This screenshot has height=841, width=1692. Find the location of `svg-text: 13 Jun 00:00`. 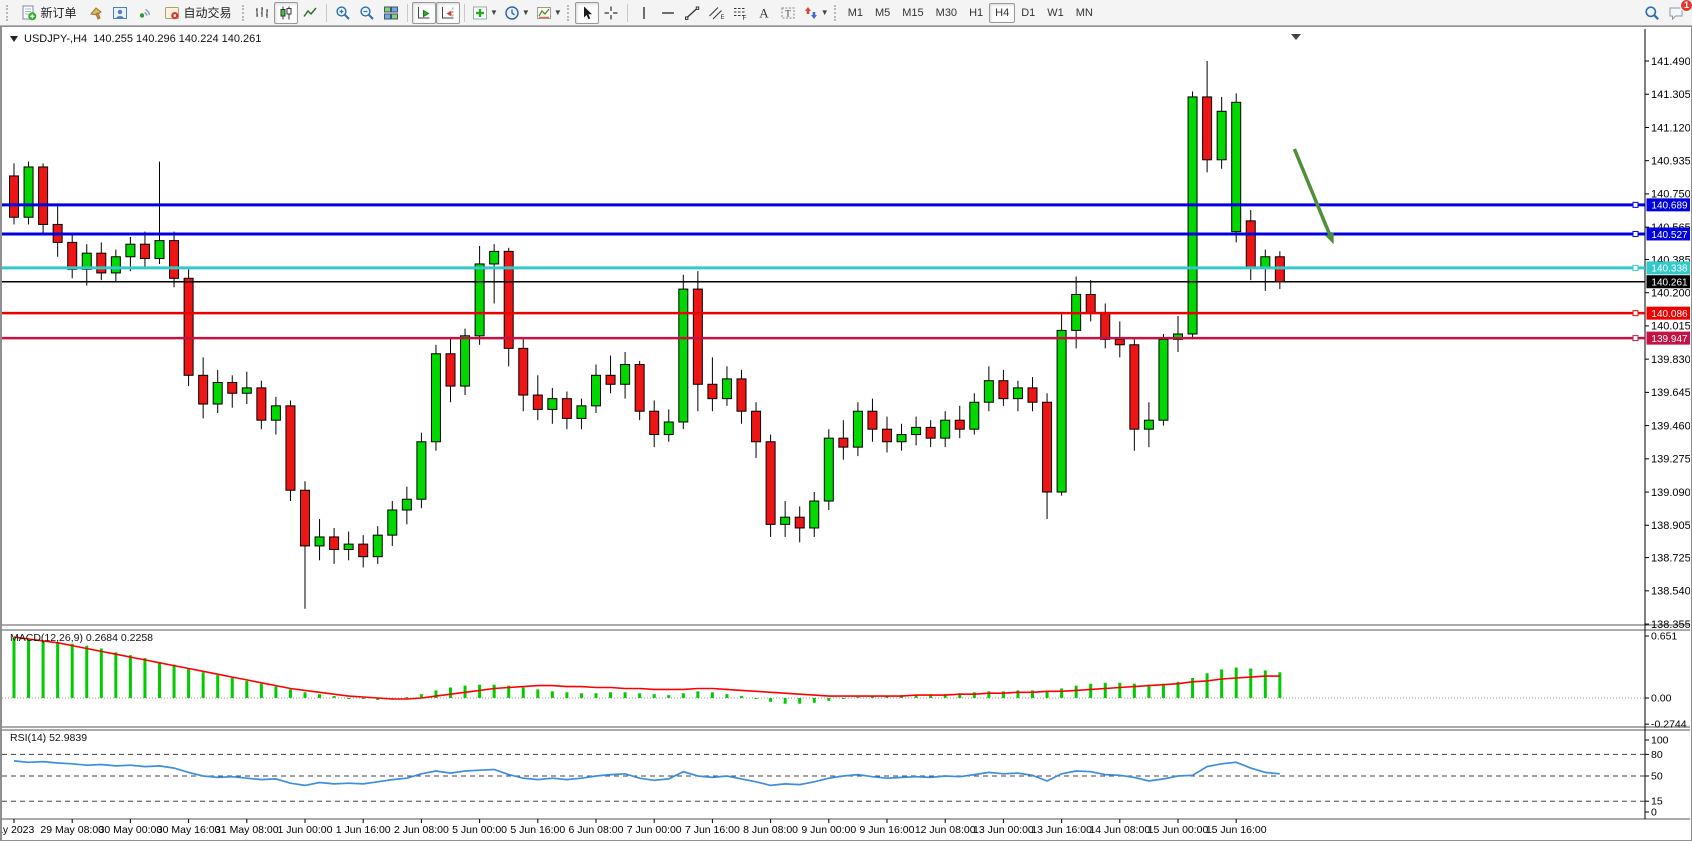

svg-text: 13 Jun 00:00 is located at coordinates (1003, 830).